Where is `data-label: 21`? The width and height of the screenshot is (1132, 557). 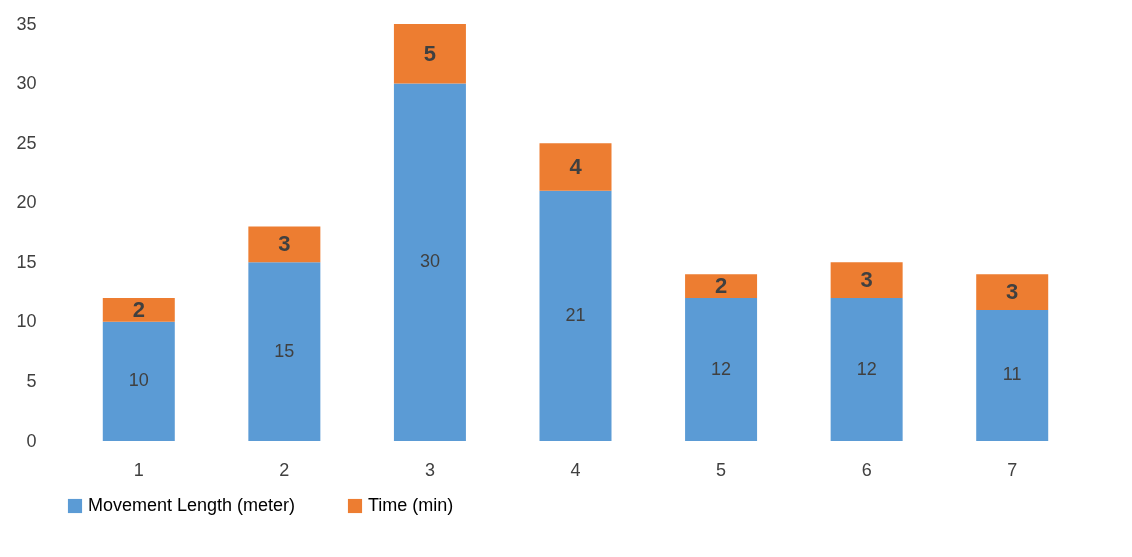 data-label: 21 is located at coordinates (575, 314).